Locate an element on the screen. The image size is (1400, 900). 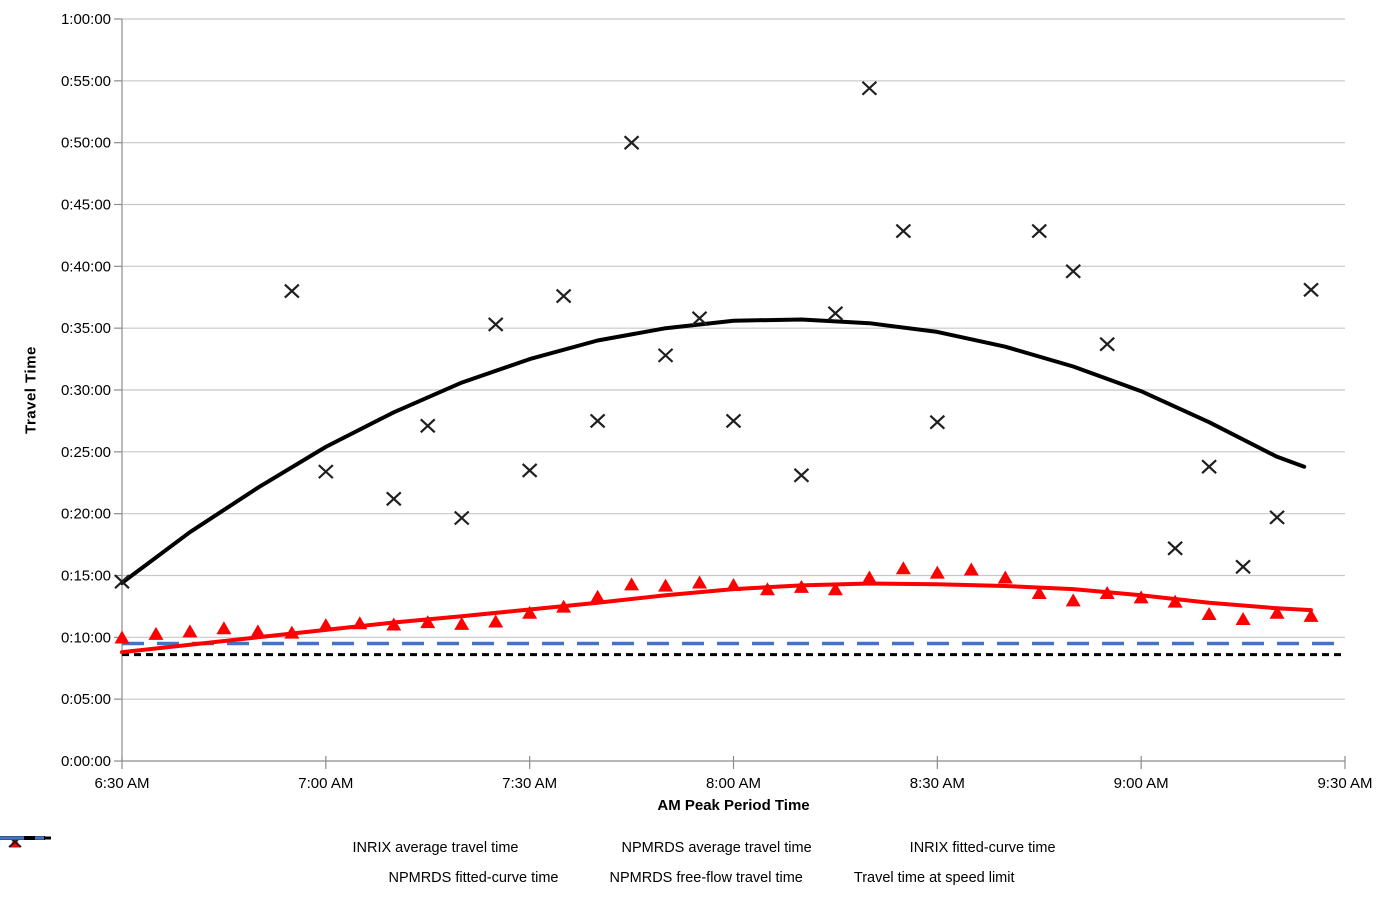
y-axis-title: Travel Time is located at coordinates (31, 390).